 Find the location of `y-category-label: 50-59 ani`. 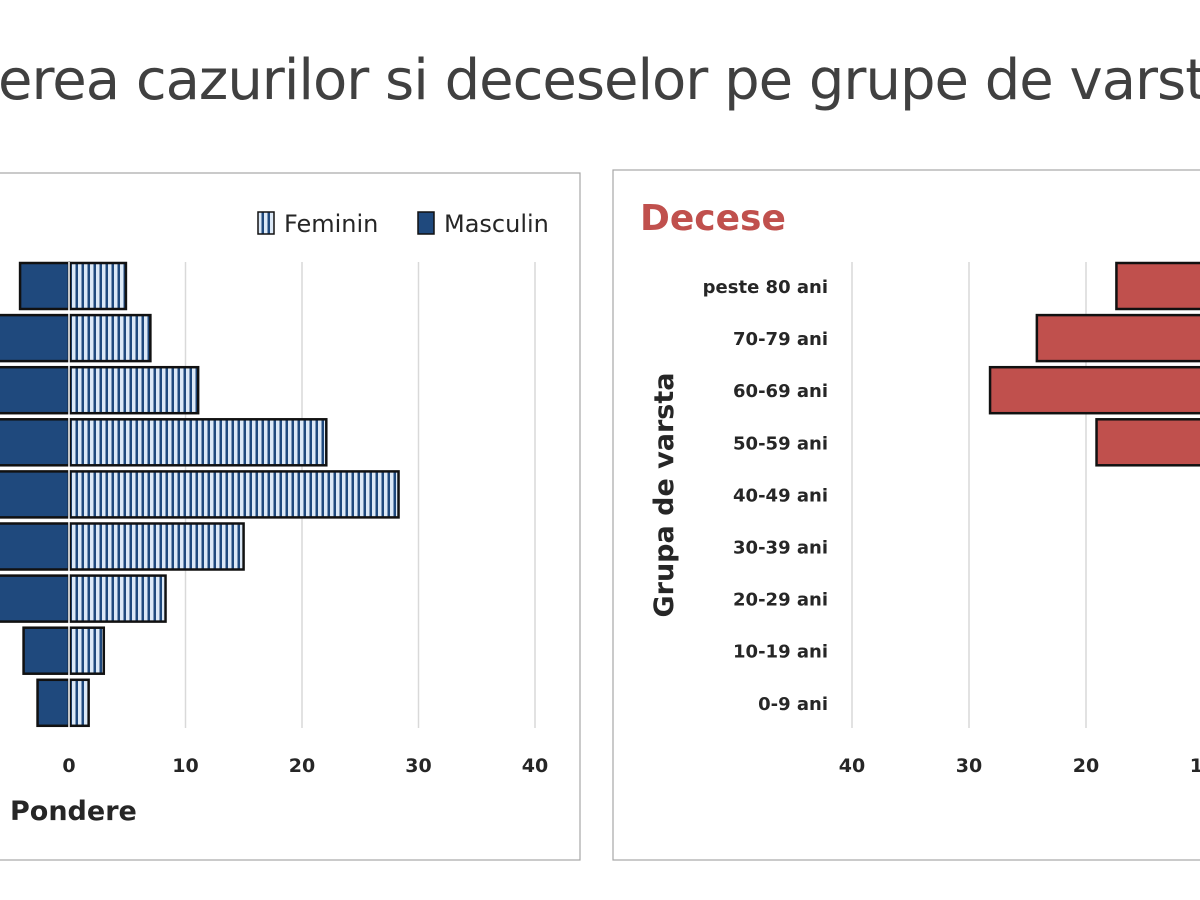

y-category-label: 50-59 ani is located at coordinates (780, 443).